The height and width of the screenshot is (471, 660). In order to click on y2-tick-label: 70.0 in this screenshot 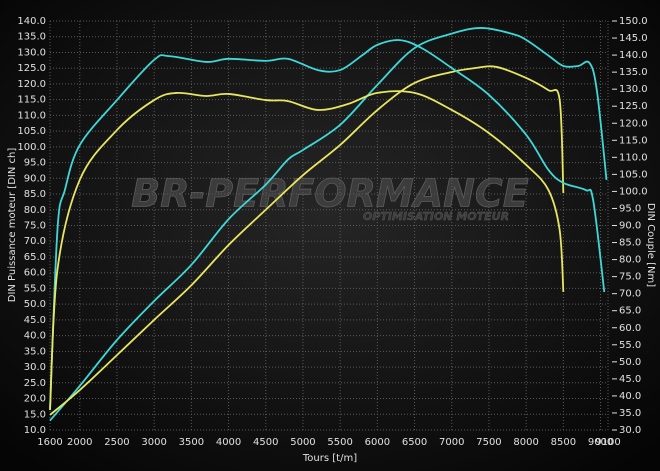, I will do `click(630, 294)`.